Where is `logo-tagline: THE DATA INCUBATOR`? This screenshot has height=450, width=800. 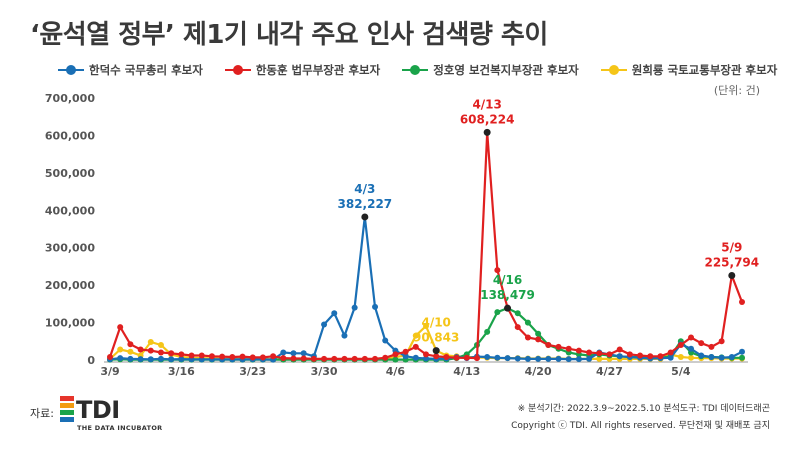
logo-tagline: THE DATA INCUBATOR is located at coordinates (120, 428).